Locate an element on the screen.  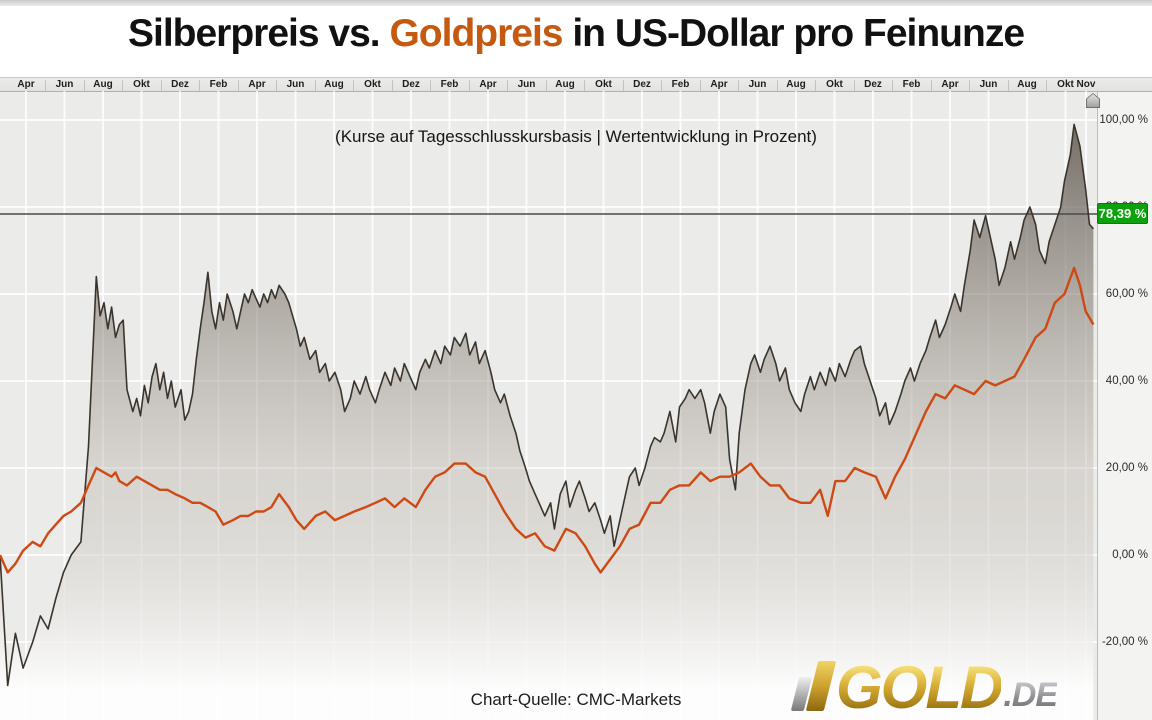
y-axis-label: 0,00 % is located at coordinates (1130, 555).